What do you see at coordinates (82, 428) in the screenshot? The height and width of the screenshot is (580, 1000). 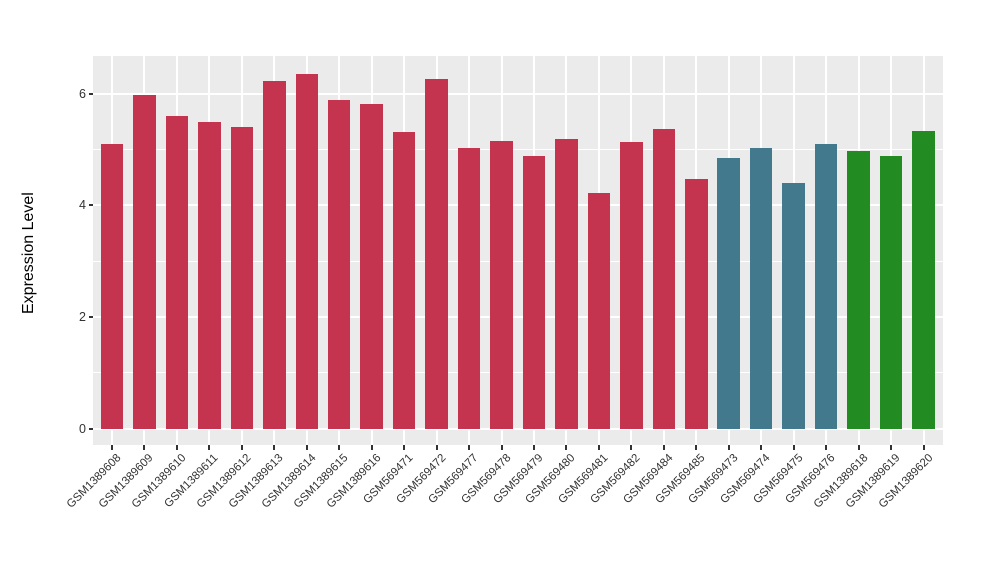 I see `y-tick-label: 0` at bounding box center [82, 428].